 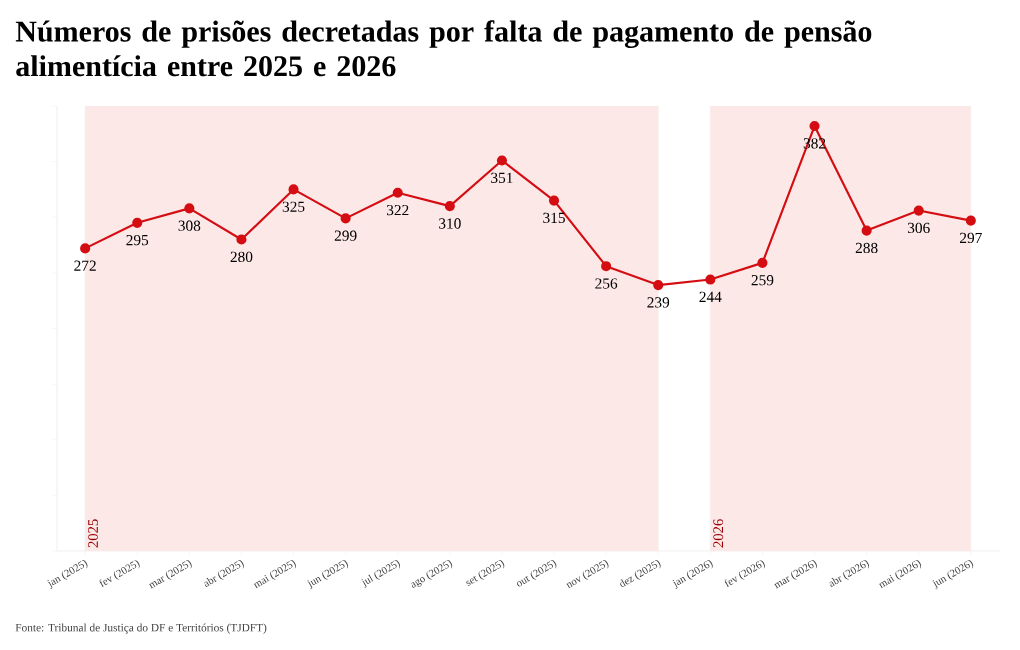 I want to click on data-label: 280, so click(x=241, y=257).